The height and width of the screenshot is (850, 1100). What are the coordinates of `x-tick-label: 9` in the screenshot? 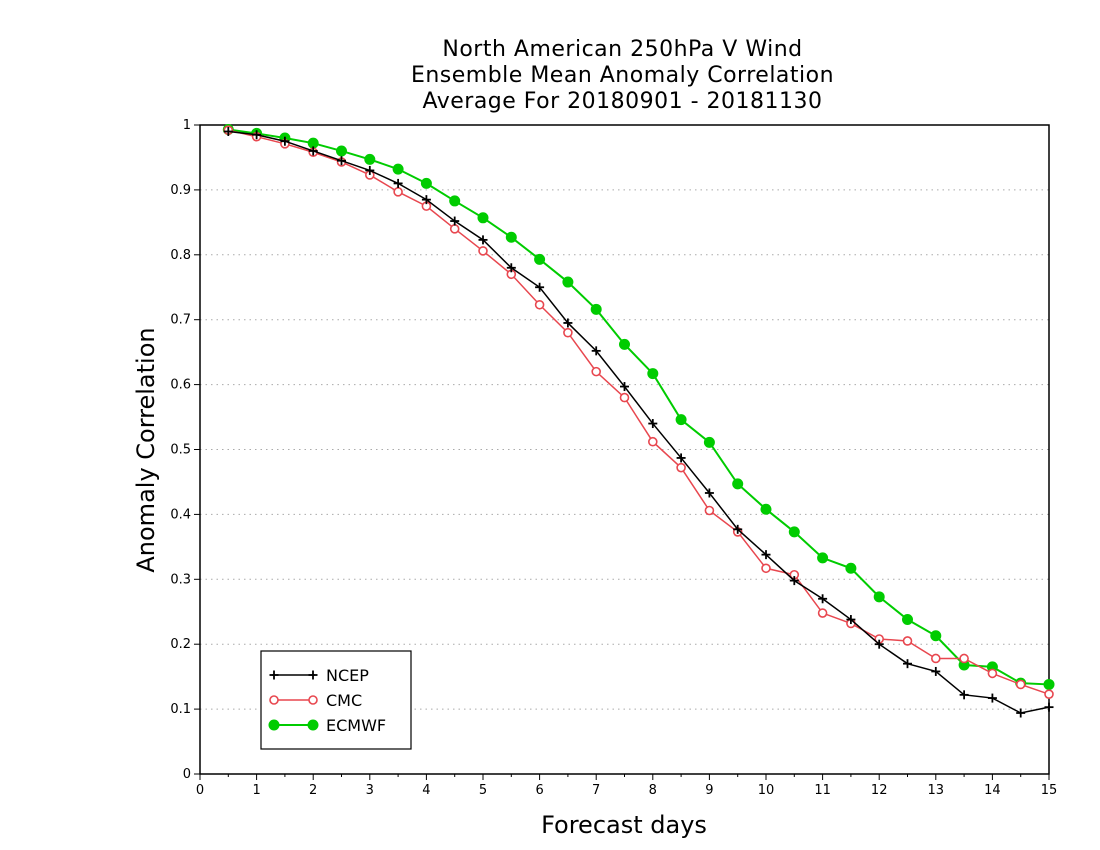 It's located at (709, 790).